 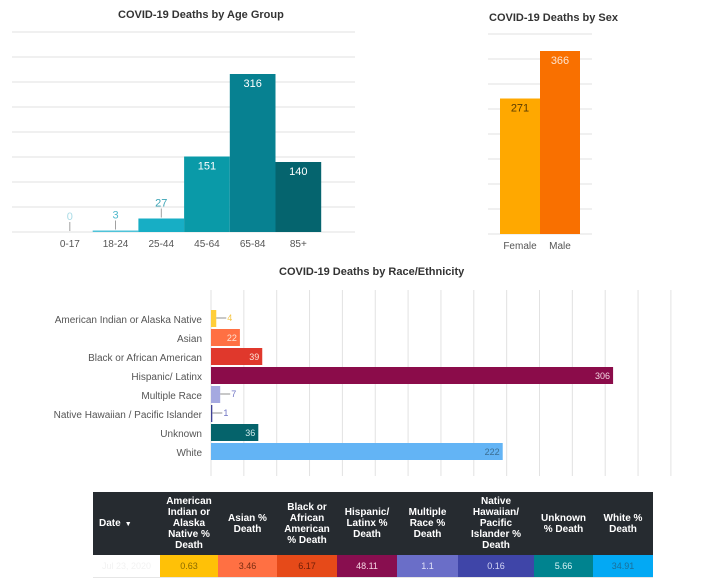 I want to click on y-tick-label: Asian, so click(x=189, y=339).